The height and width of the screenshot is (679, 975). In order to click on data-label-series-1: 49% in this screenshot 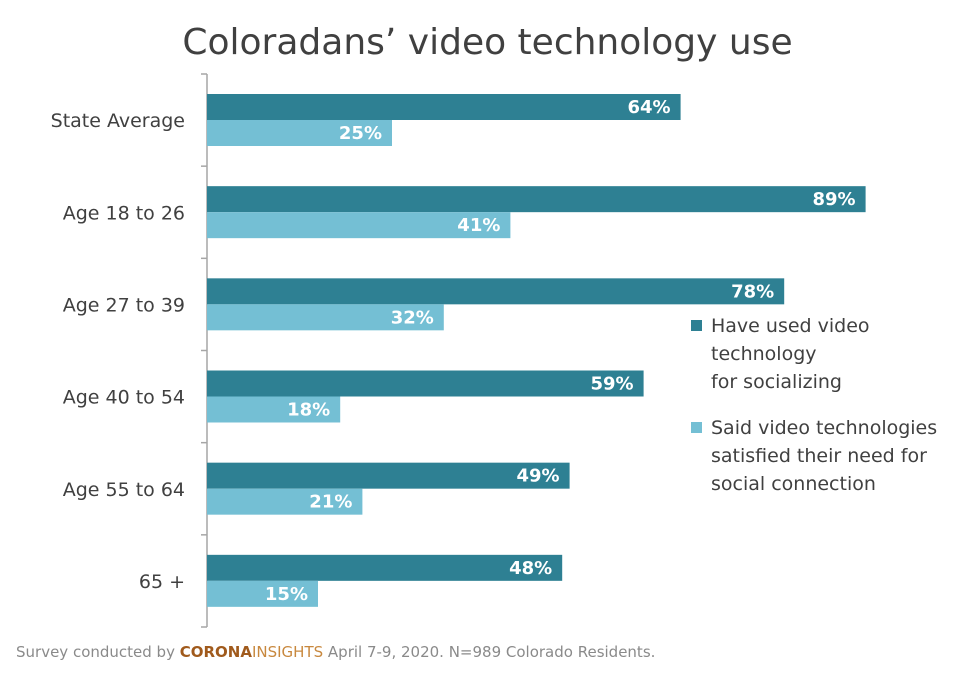, I will do `click(538, 476)`.